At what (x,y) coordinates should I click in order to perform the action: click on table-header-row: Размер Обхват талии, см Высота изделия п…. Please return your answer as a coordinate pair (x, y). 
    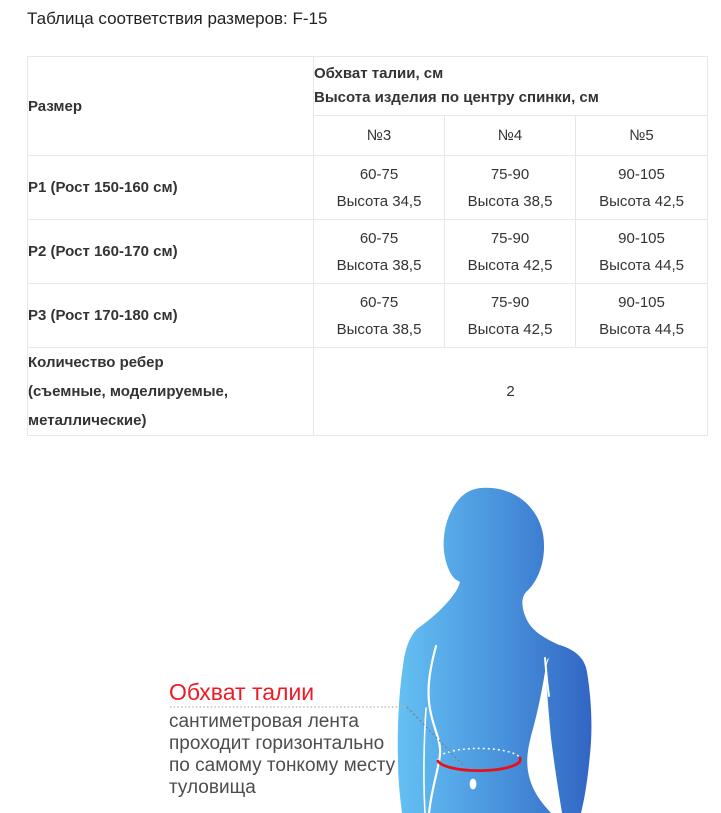
    Looking at the image, I should click on (368, 106).